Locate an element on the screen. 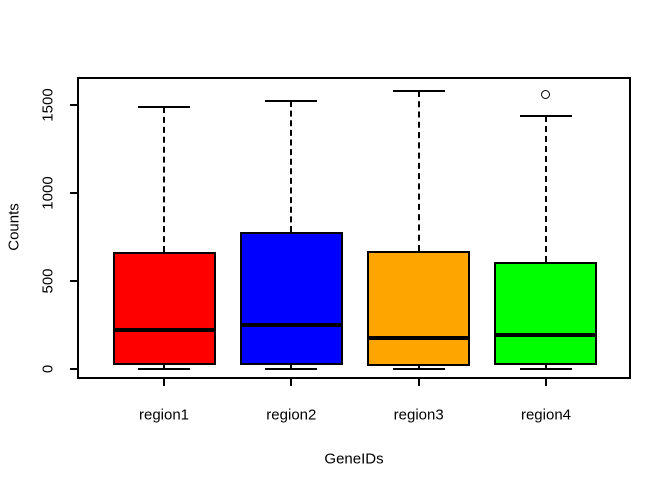 The width and height of the screenshot is (672, 480). y-axis-title: Counts is located at coordinates (14, 227).